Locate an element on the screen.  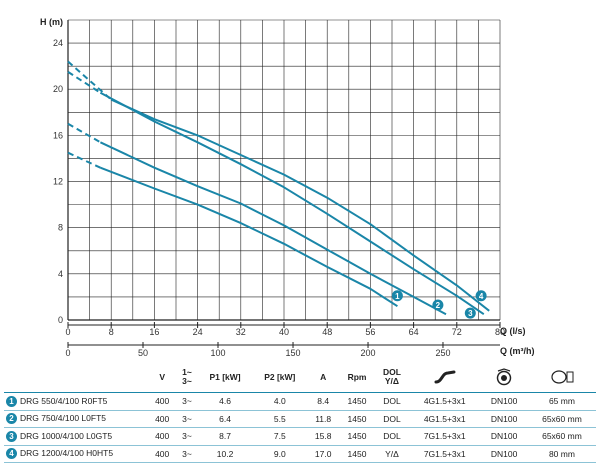
header-outlet is located at coordinates (504, 377).